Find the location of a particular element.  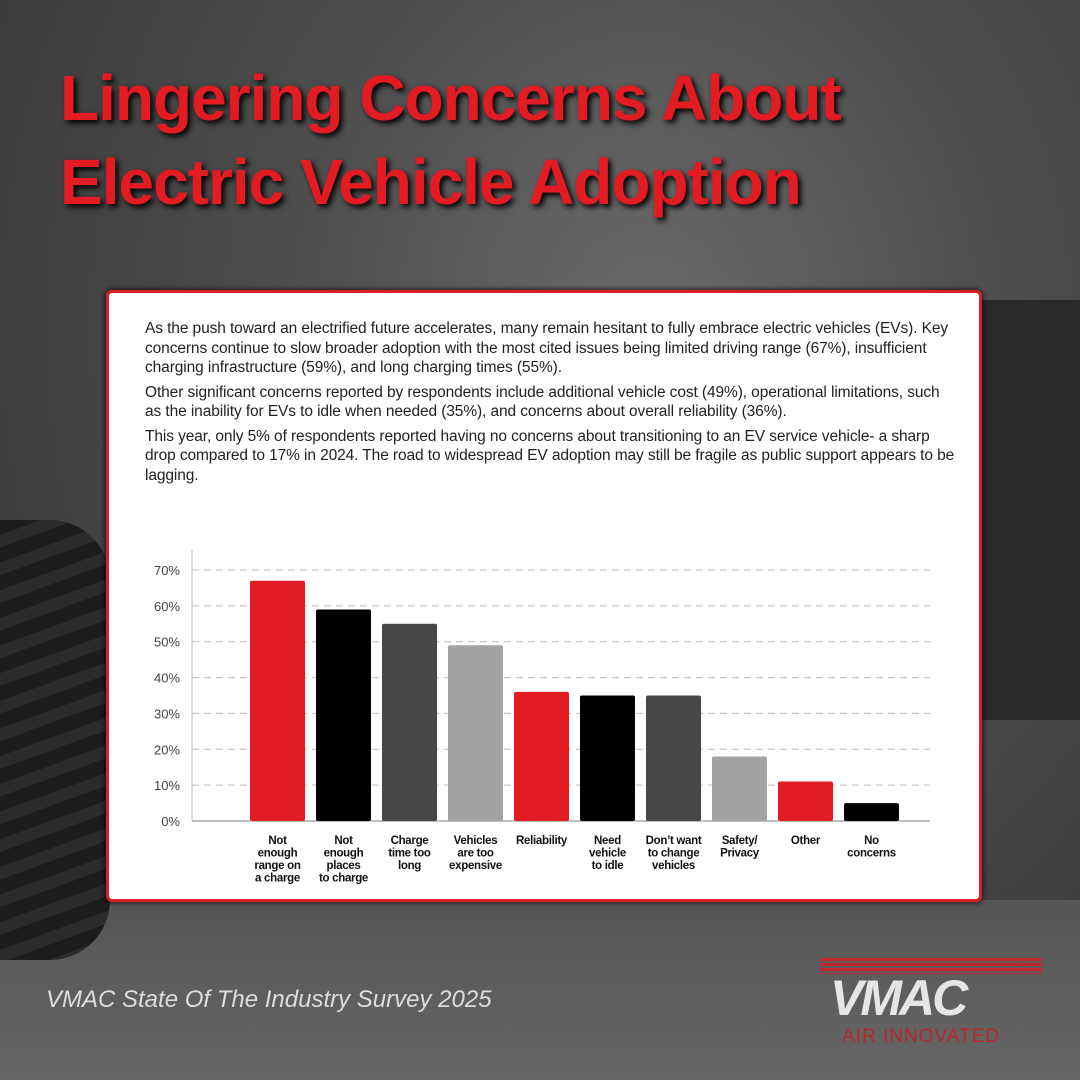

y-tick-label: 0% is located at coordinates (170, 821).